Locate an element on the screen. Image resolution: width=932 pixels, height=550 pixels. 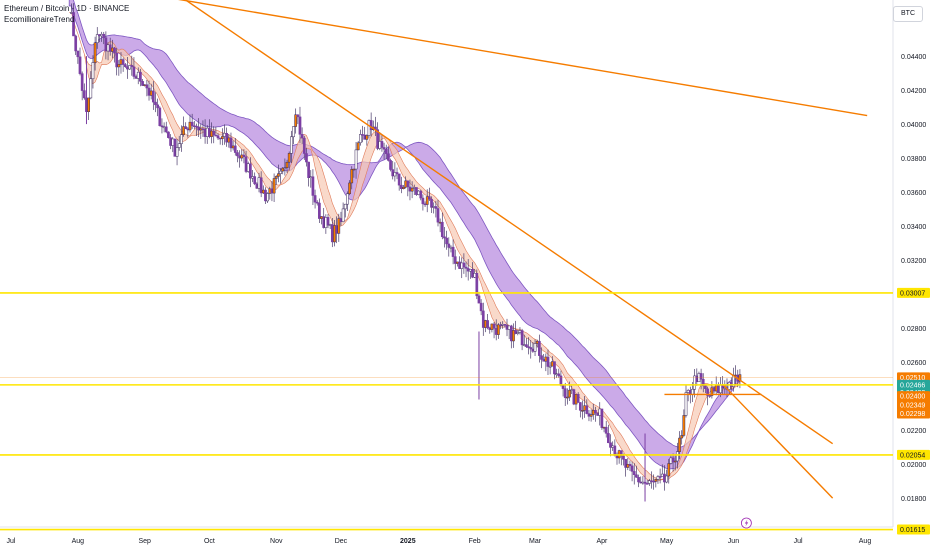
price-label-text: 0.02298 is located at coordinates (912, 414).